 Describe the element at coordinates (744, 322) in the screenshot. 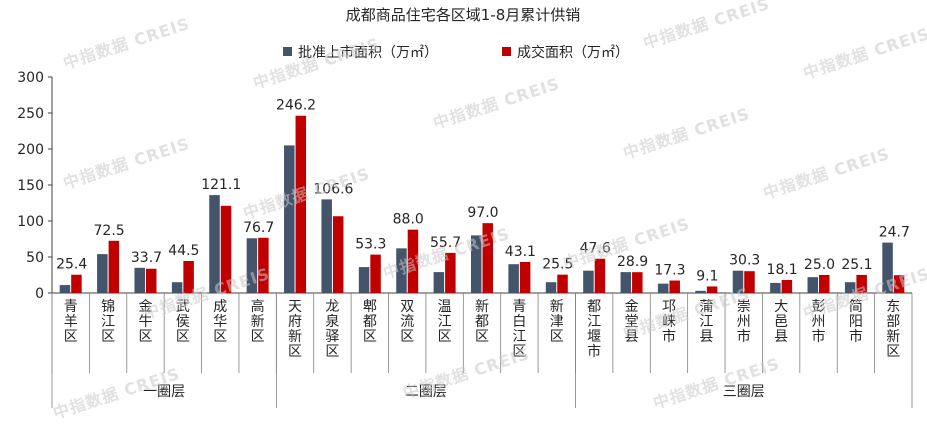

I see `x-tick-label: 崇州市` at that location.